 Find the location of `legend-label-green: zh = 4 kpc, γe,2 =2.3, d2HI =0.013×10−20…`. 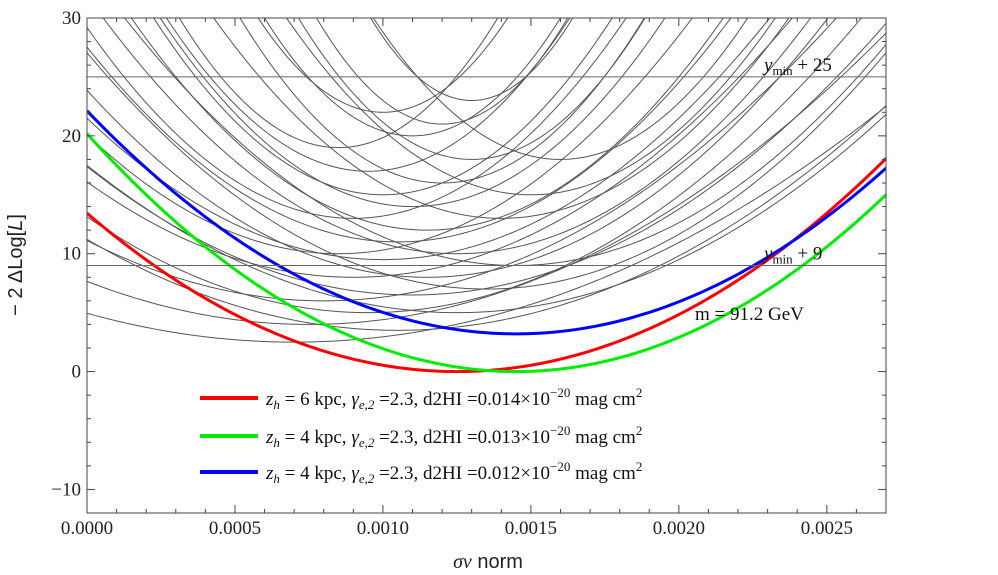

legend-label-green: zh = 4 kpc, γe,2 =2.3, d2HI =0.013×10−20… is located at coordinates (453, 436).